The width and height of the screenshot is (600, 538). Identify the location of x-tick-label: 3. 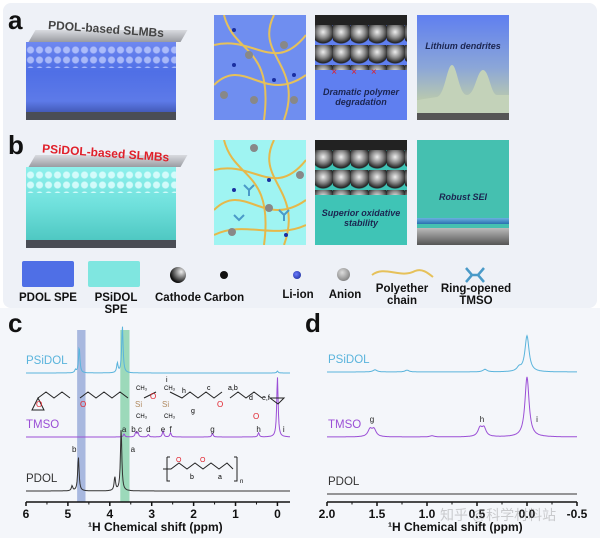
(152, 514).